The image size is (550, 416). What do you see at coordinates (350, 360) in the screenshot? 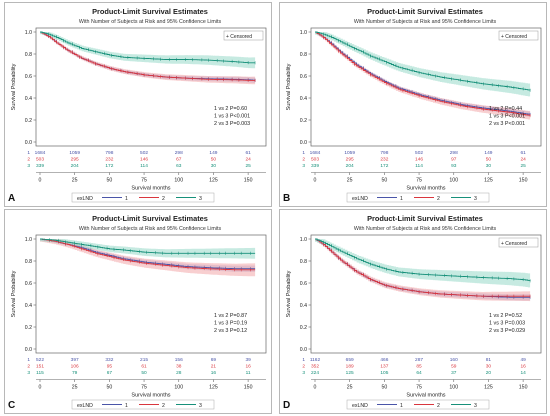
I see `risk-table-cell: 659` at bounding box center [350, 360].